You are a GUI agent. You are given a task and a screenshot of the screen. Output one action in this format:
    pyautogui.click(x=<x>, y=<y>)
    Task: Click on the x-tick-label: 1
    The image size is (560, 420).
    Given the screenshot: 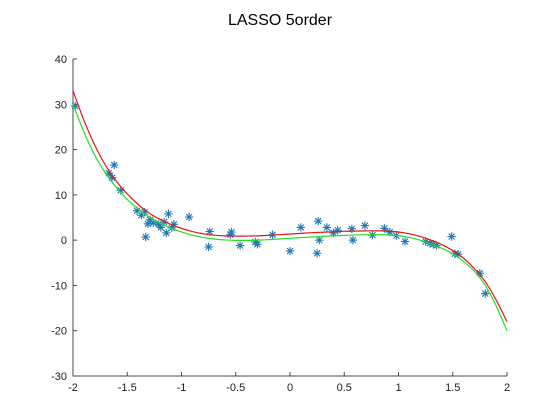 What is the action you would take?
    pyautogui.click(x=398, y=388)
    